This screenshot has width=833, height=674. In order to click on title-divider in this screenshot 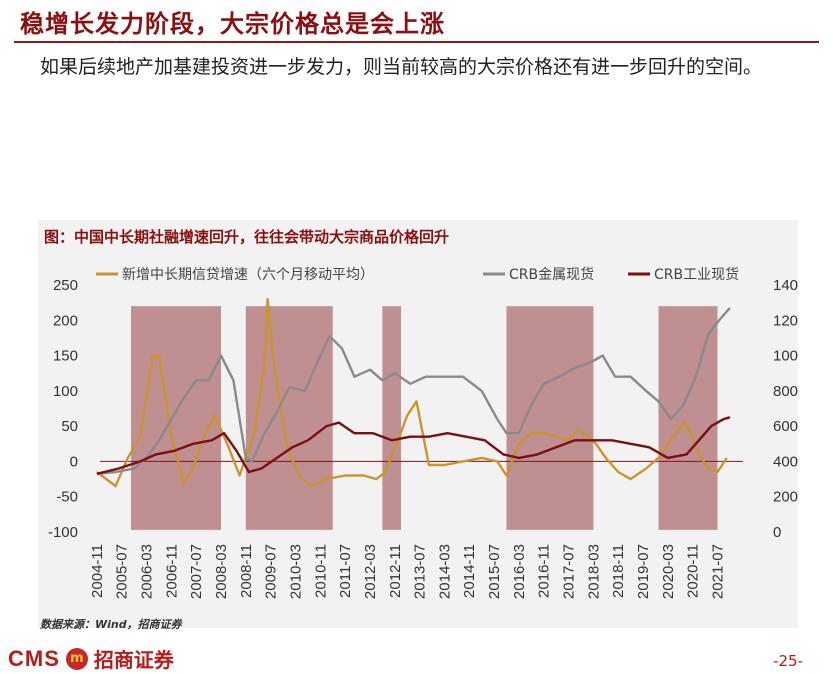, I will do `click(416, 42)`.